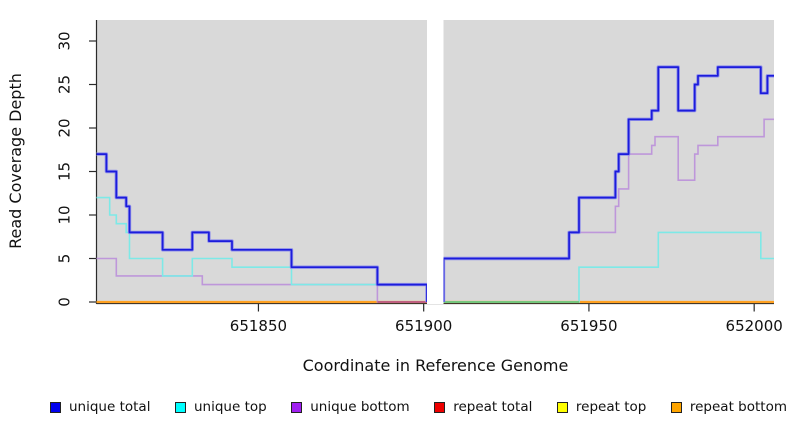 The height and width of the screenshot is (432, 792). I want to click on legend-swatch-unique-bottom, so click(297, 407).